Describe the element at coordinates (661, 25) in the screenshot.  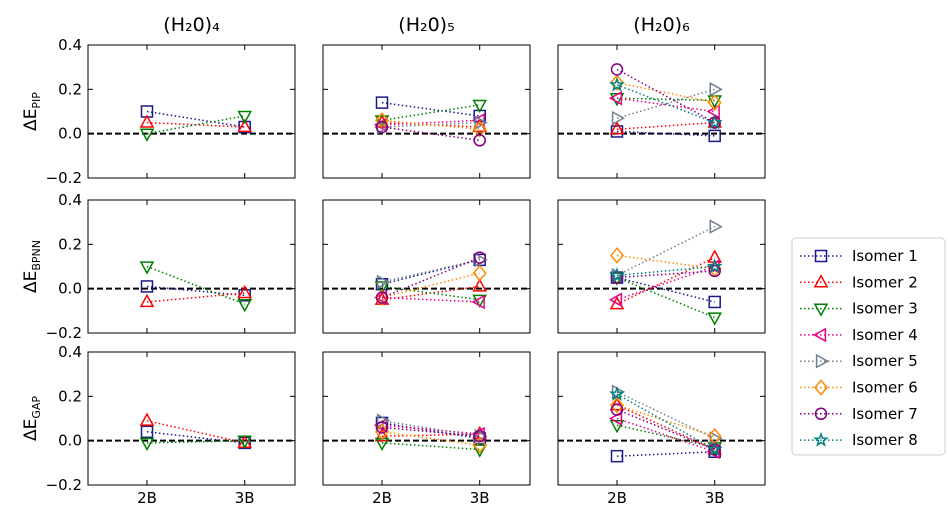
I see `column-title: (H₂0)₆` at that location.